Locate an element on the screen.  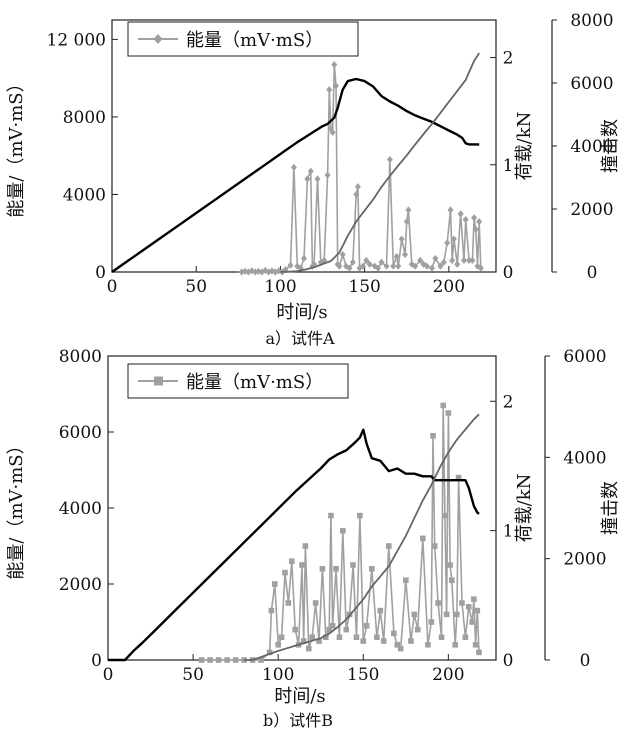
legend-marker is located at coordinates (158, 39).